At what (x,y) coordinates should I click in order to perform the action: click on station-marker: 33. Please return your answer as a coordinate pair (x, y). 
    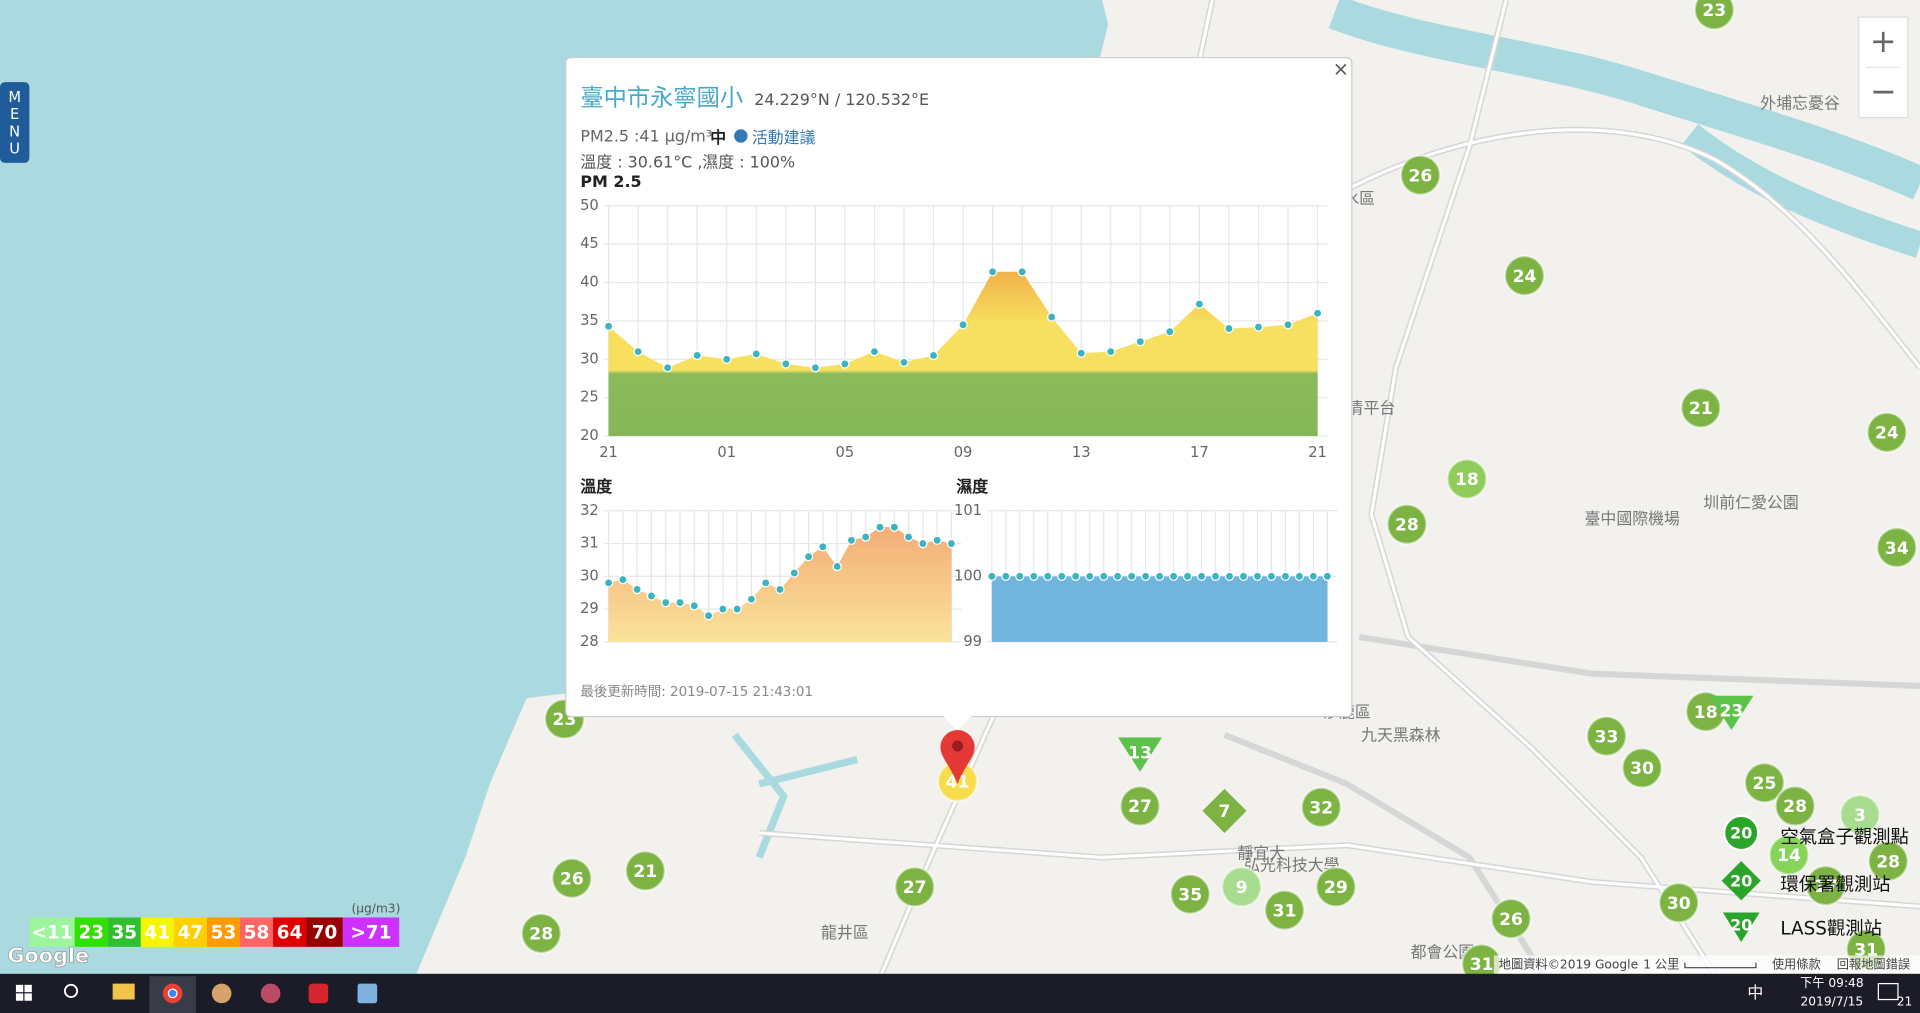
    Looking at the image, I should click on (1606, 736).